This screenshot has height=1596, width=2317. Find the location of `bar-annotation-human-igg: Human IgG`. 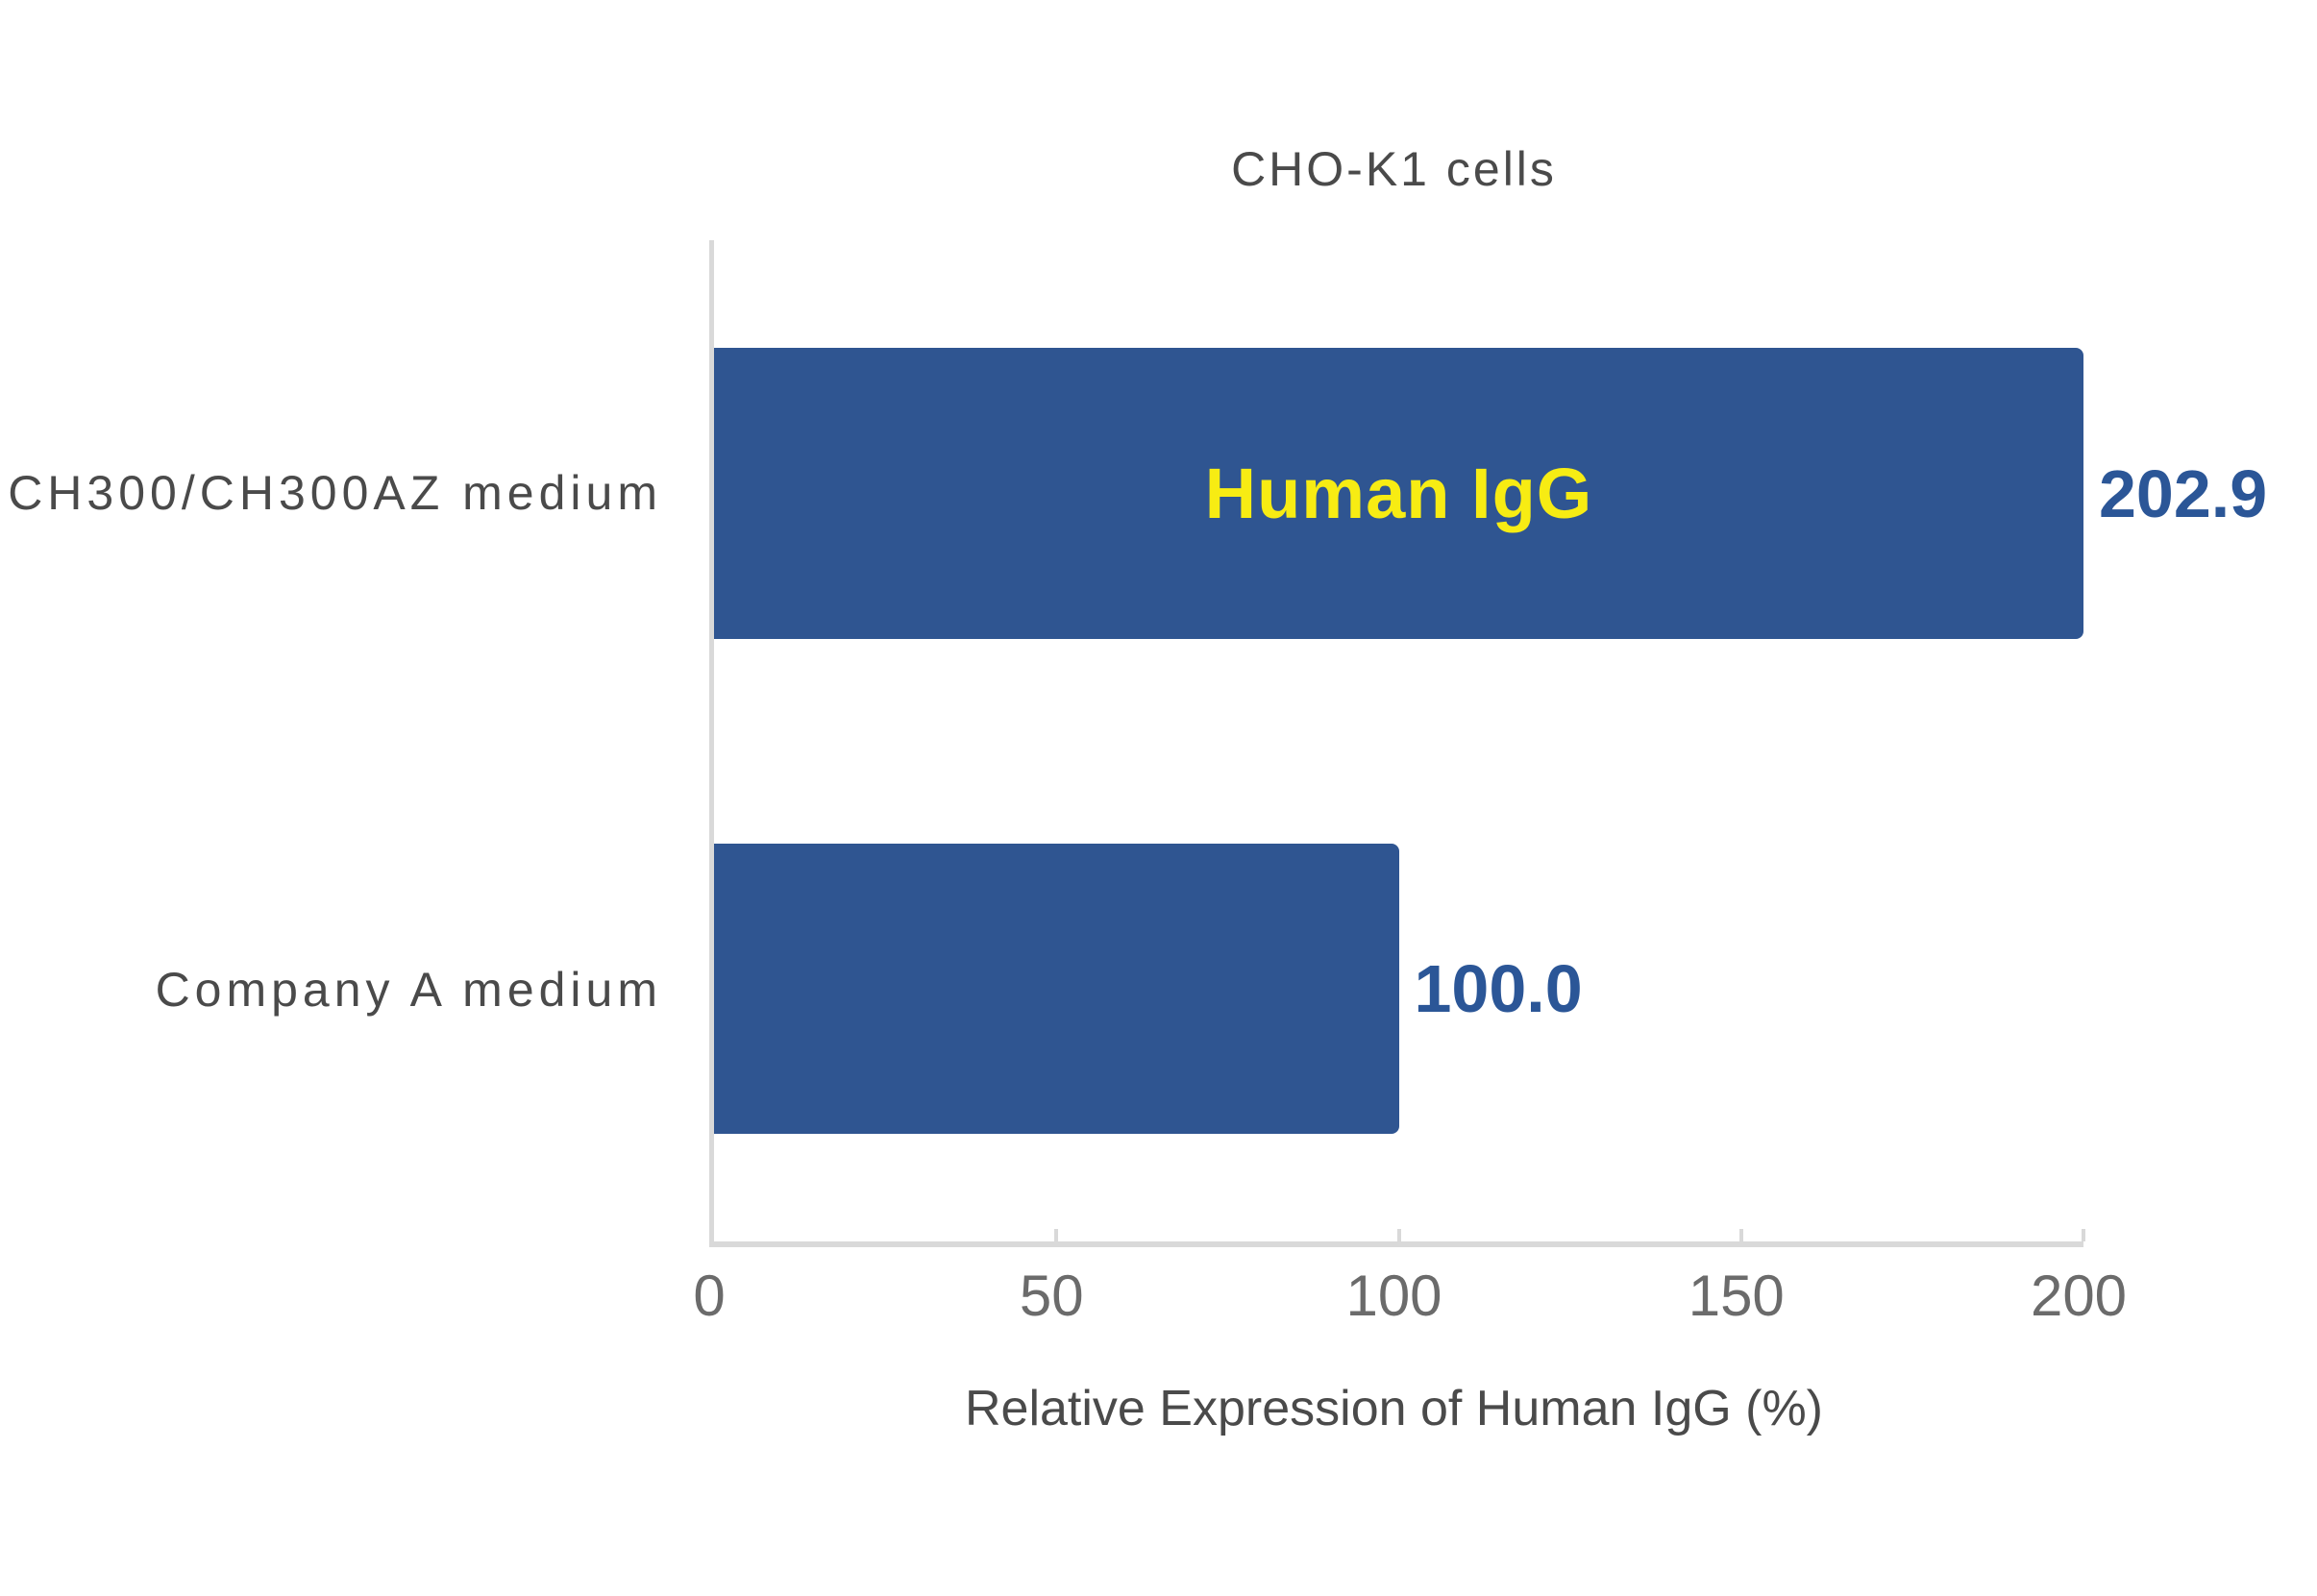

bar-annotation-human-igg: Human IgG is located at coordinates (1399, 494).